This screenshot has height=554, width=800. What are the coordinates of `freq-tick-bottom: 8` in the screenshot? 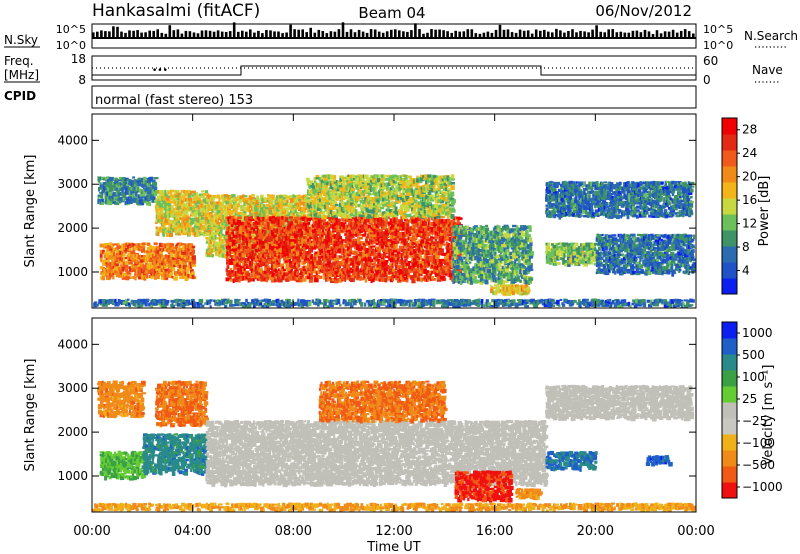 It's located at (82, 80).